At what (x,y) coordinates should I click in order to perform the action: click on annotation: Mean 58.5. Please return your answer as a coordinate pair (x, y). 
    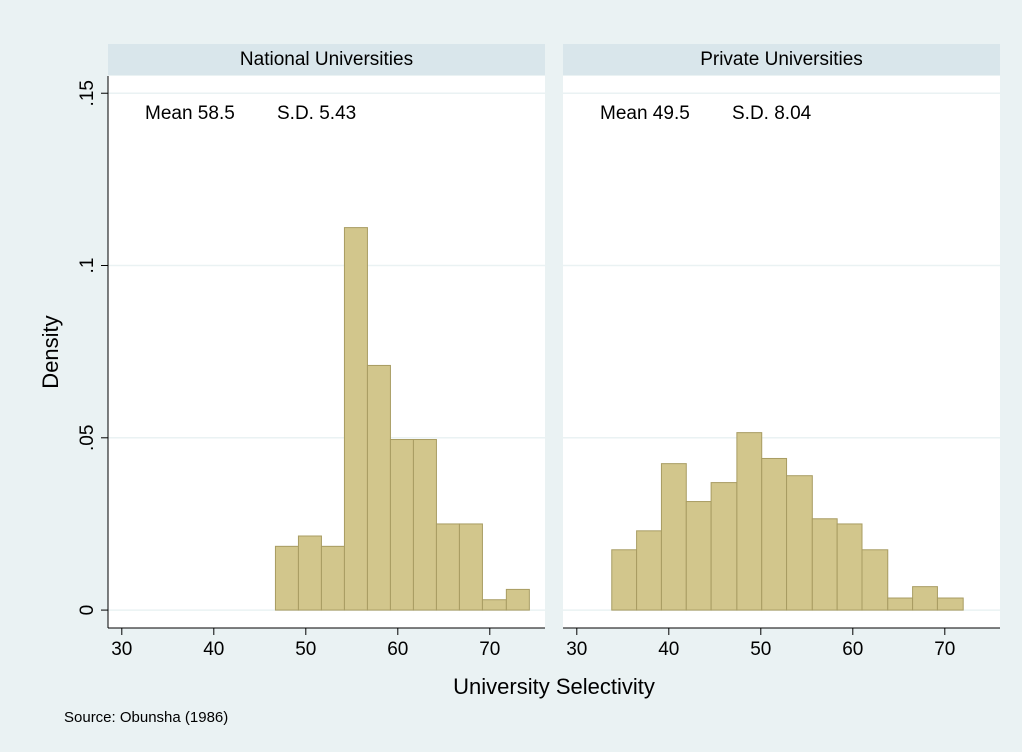
    Looking at the image, I should click on (190, 113).